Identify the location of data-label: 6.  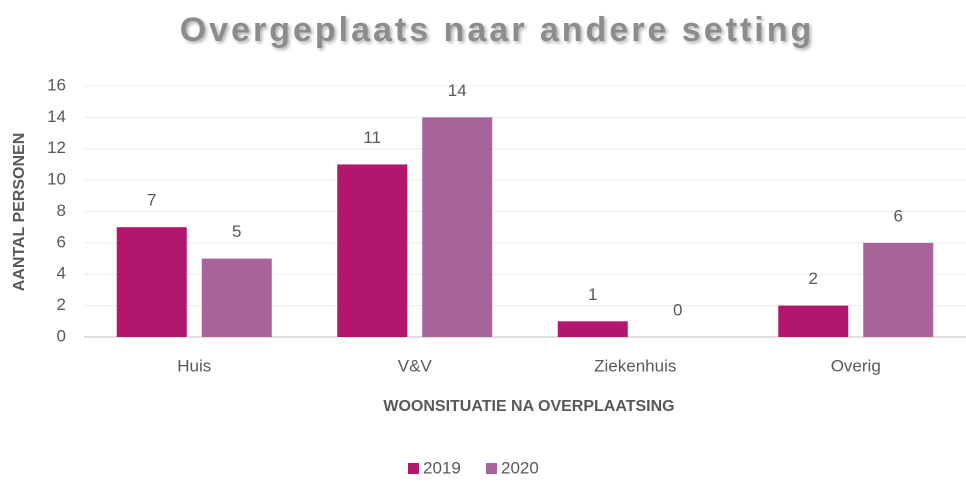
(898, 215).